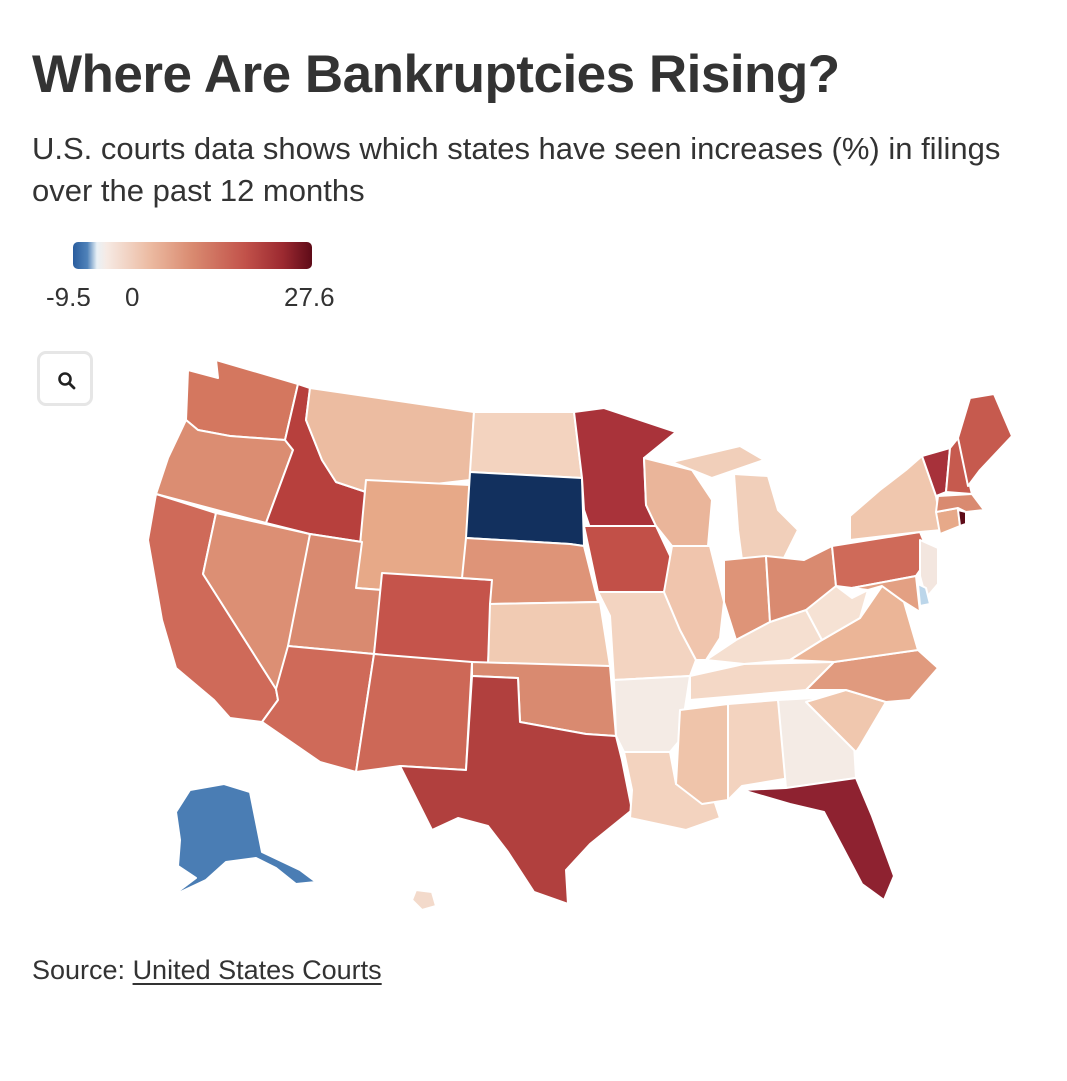 This screenshot has height=1081, width=1067. I want to click on source-link: United States Courts, so click(257, 970).